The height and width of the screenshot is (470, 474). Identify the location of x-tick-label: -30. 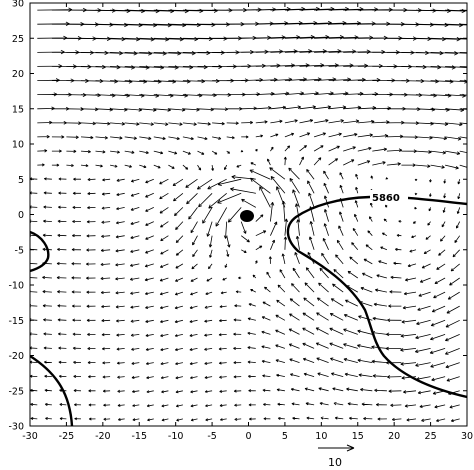
(30, 436).